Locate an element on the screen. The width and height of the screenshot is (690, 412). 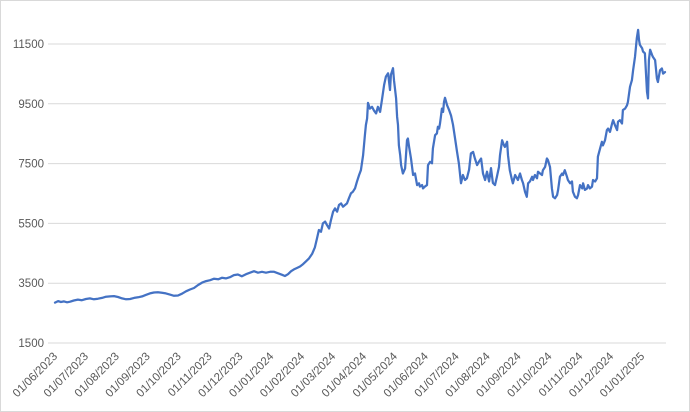
y-axis-tick-label: 9500 is located at coordinates (31, 105).